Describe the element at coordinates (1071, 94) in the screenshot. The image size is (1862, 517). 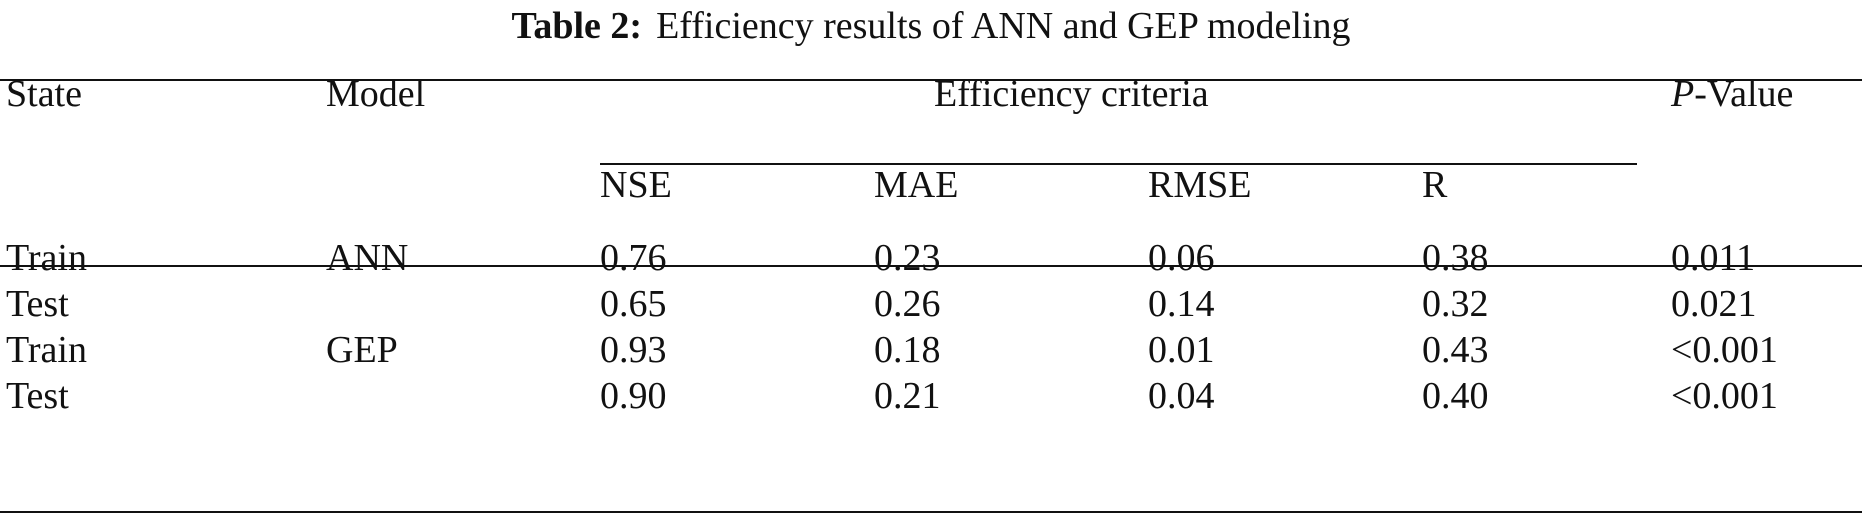
I see `header-efficiency-criteria: Efficiency criteria` at that location.